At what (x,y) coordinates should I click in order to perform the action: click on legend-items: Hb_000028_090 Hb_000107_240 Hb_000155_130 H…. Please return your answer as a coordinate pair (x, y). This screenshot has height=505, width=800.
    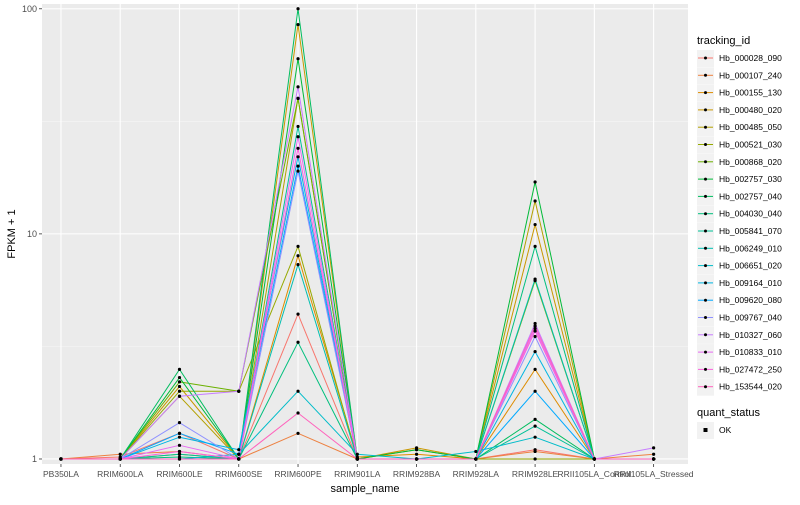
    Looking at the image, I should click on (739, 223).